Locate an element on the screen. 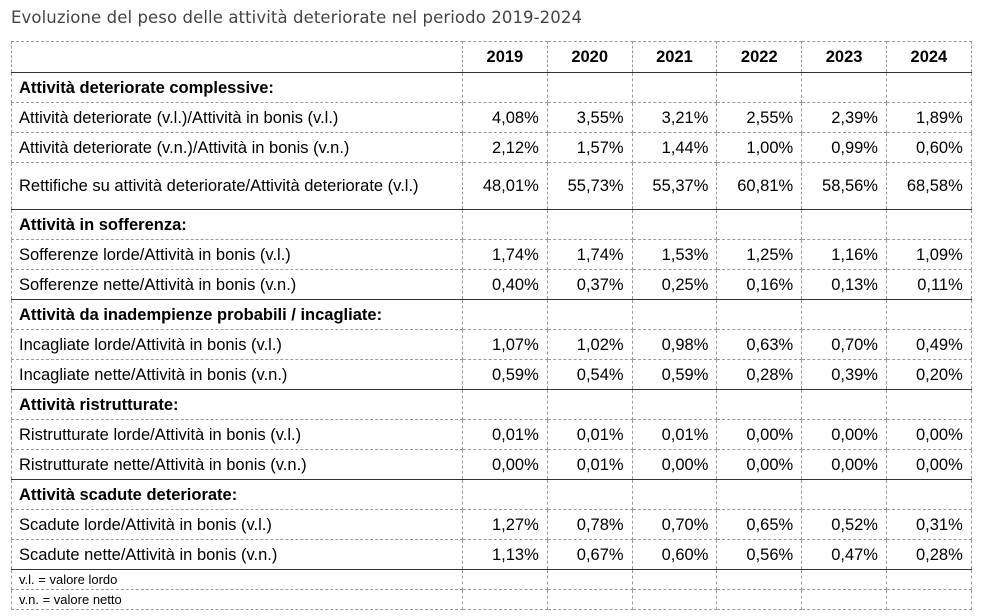 This screenshot has height=616, width=1004. value-cell: 0,40% is located at coordinates (505, 284).